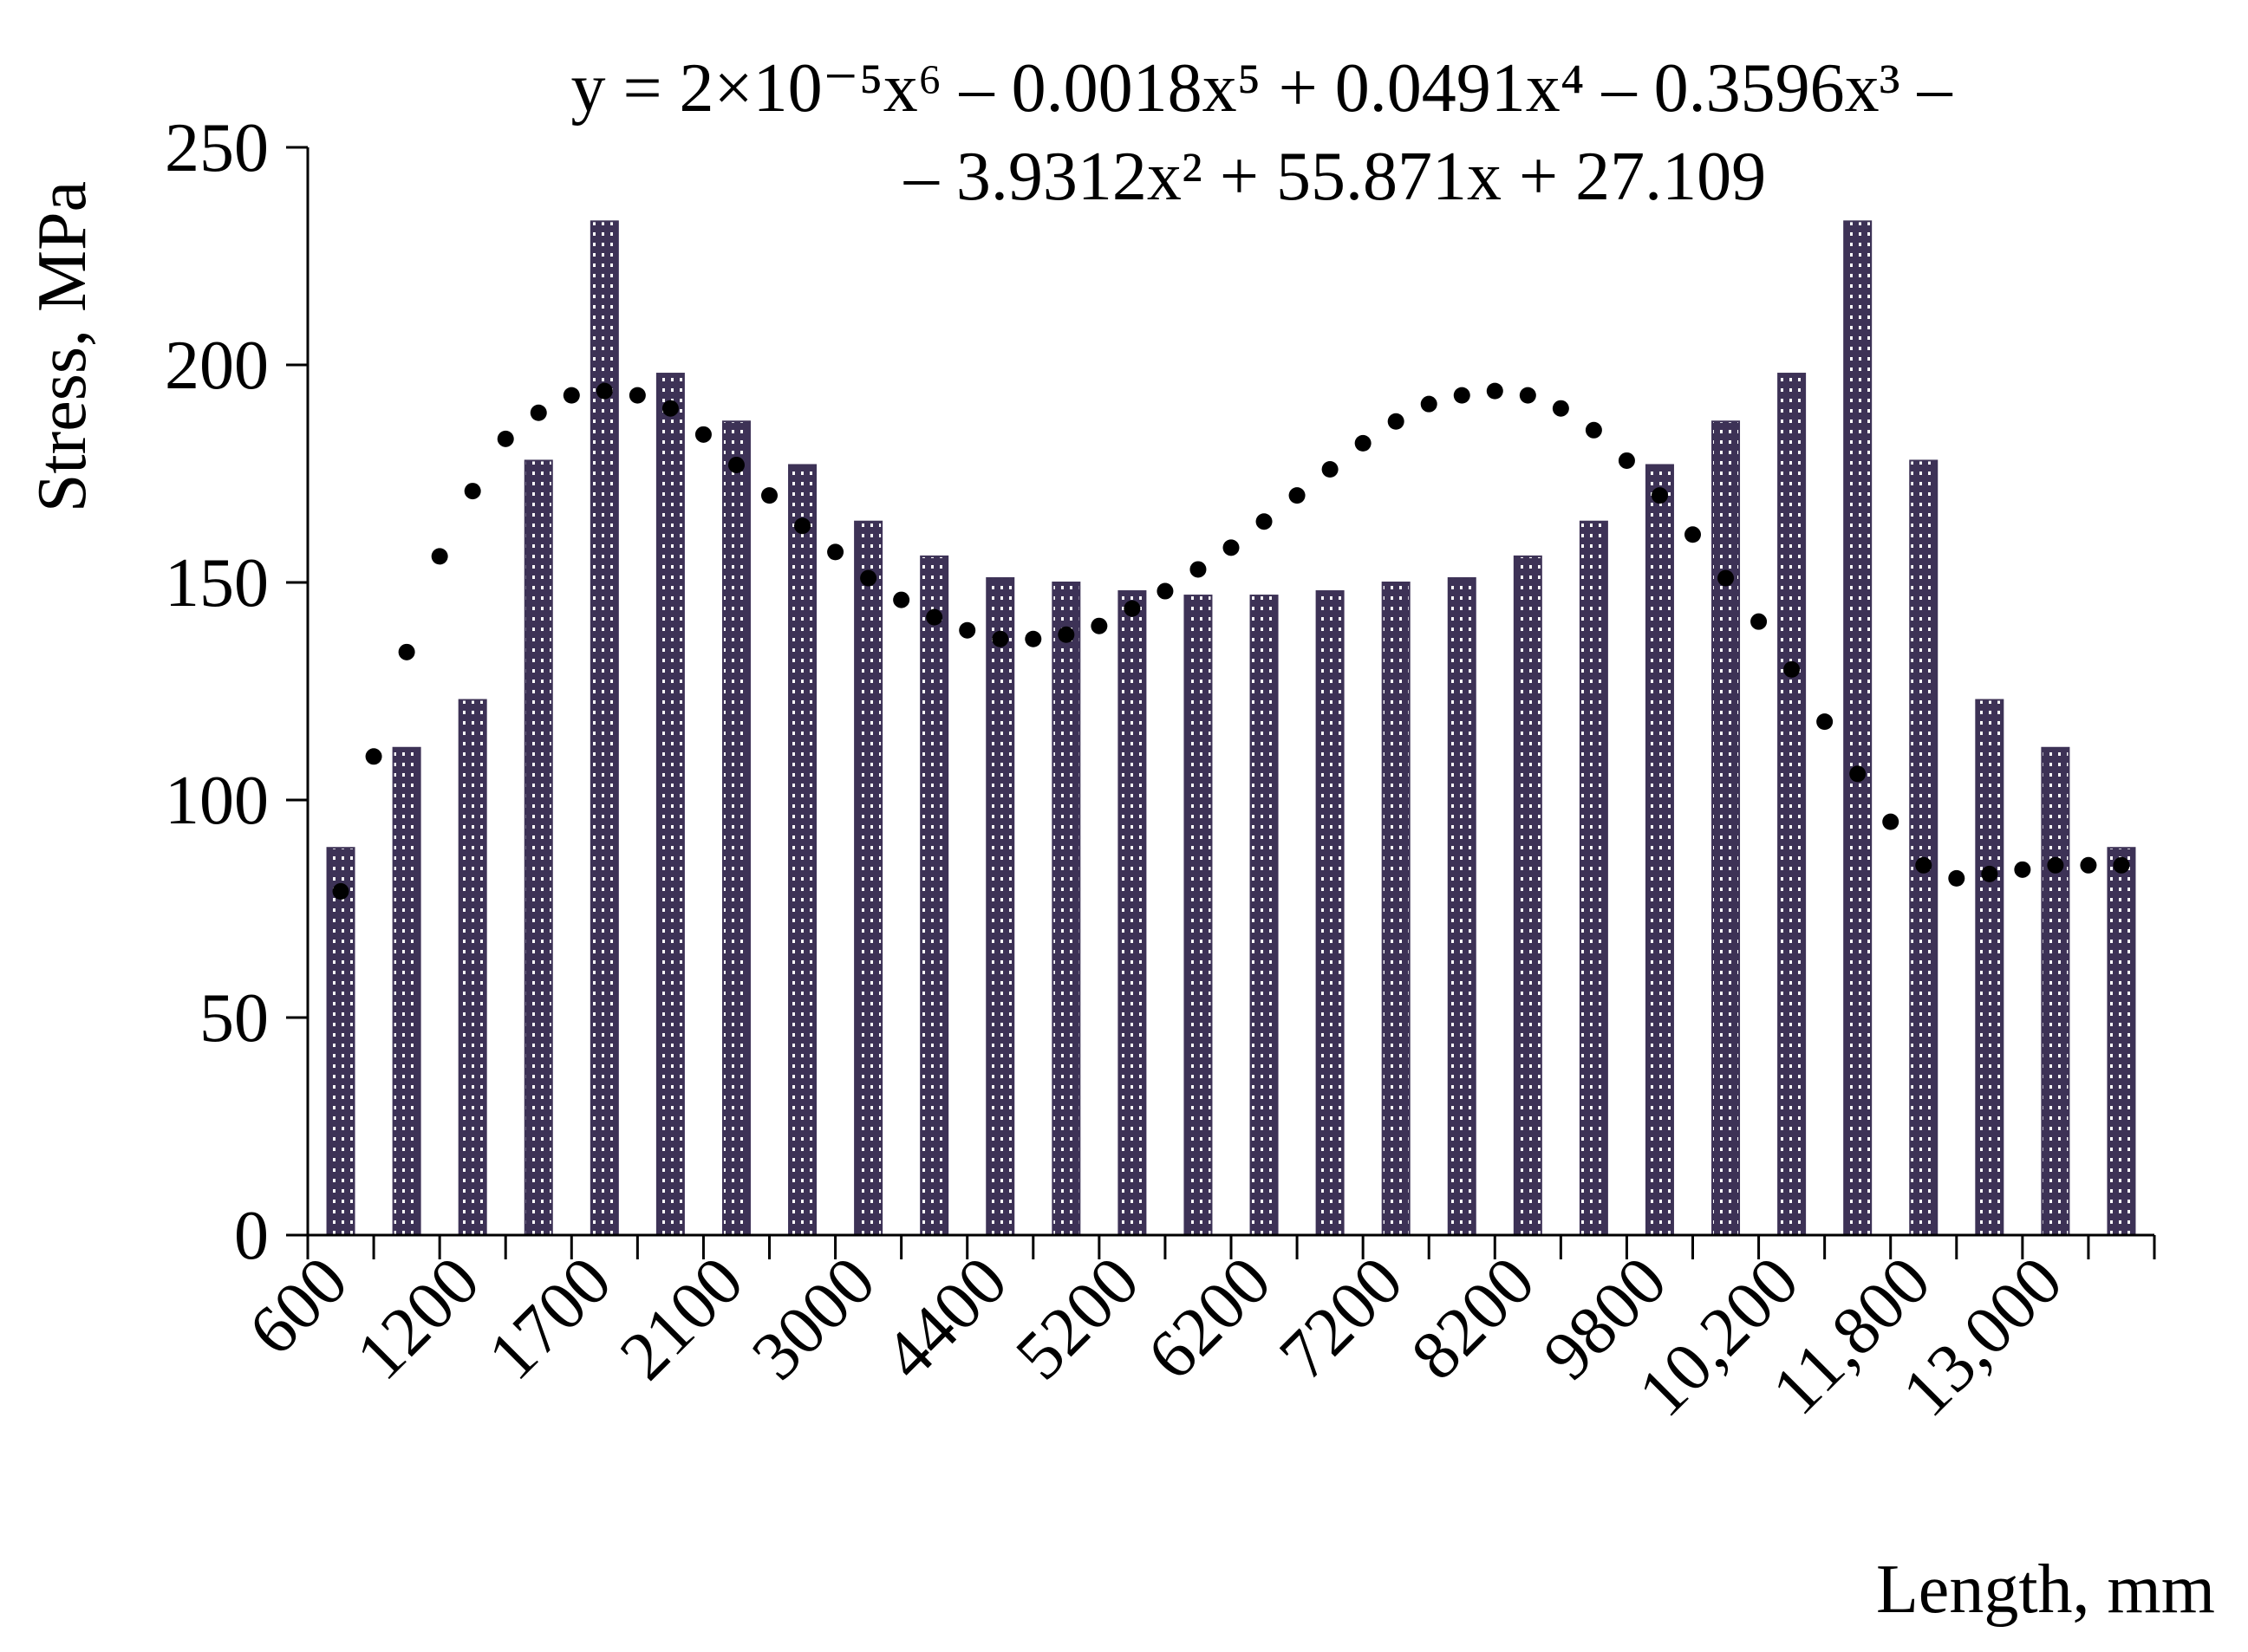 The width and height of the screenshot is (2248, 1652). Describe the element at coordinates (251, 1236) in the screenshot. I see `y-tick-label: 0` at that location.